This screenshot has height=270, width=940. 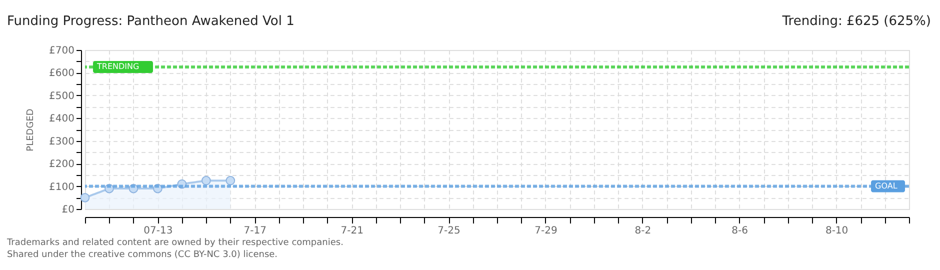 What do you see at coordinates (255, 231) in the screenshot?
I see `x-tick-label: 7-17` at bounding box center [255, 231].